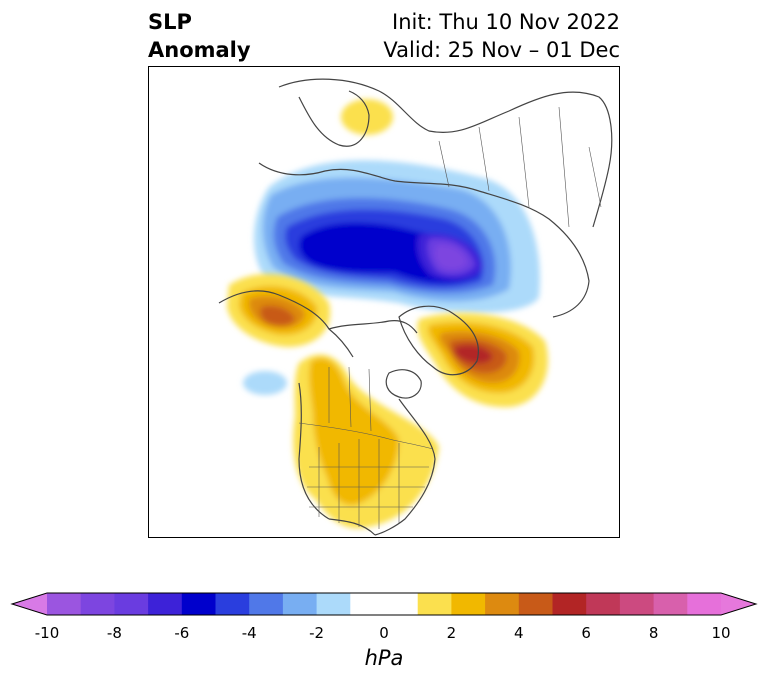  I want to click on us-canada-border, so click(366, 436).